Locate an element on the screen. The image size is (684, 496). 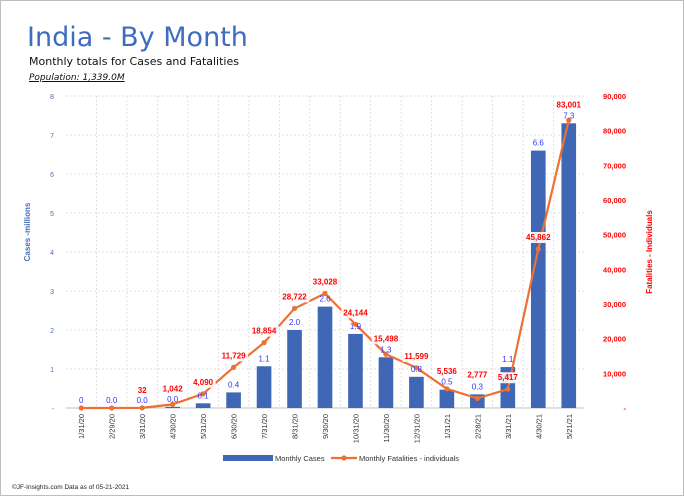
line-data-label: 11,599 is located at coordinates (416, 356).